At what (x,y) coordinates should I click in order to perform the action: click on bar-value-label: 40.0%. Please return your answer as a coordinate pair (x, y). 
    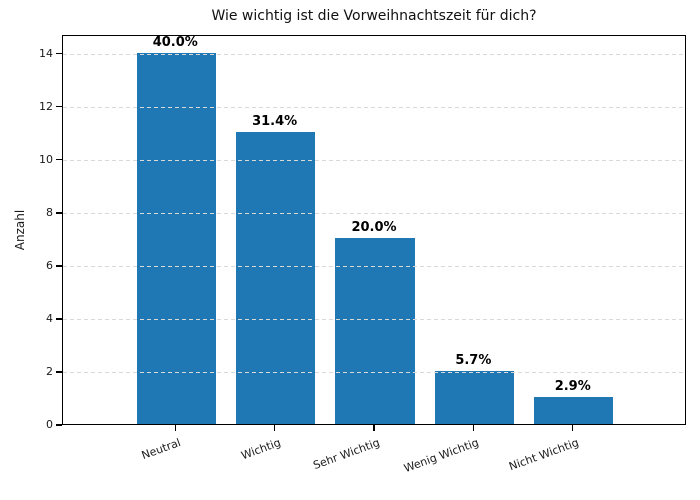
    Looking at the image, I should click on (175, 42).